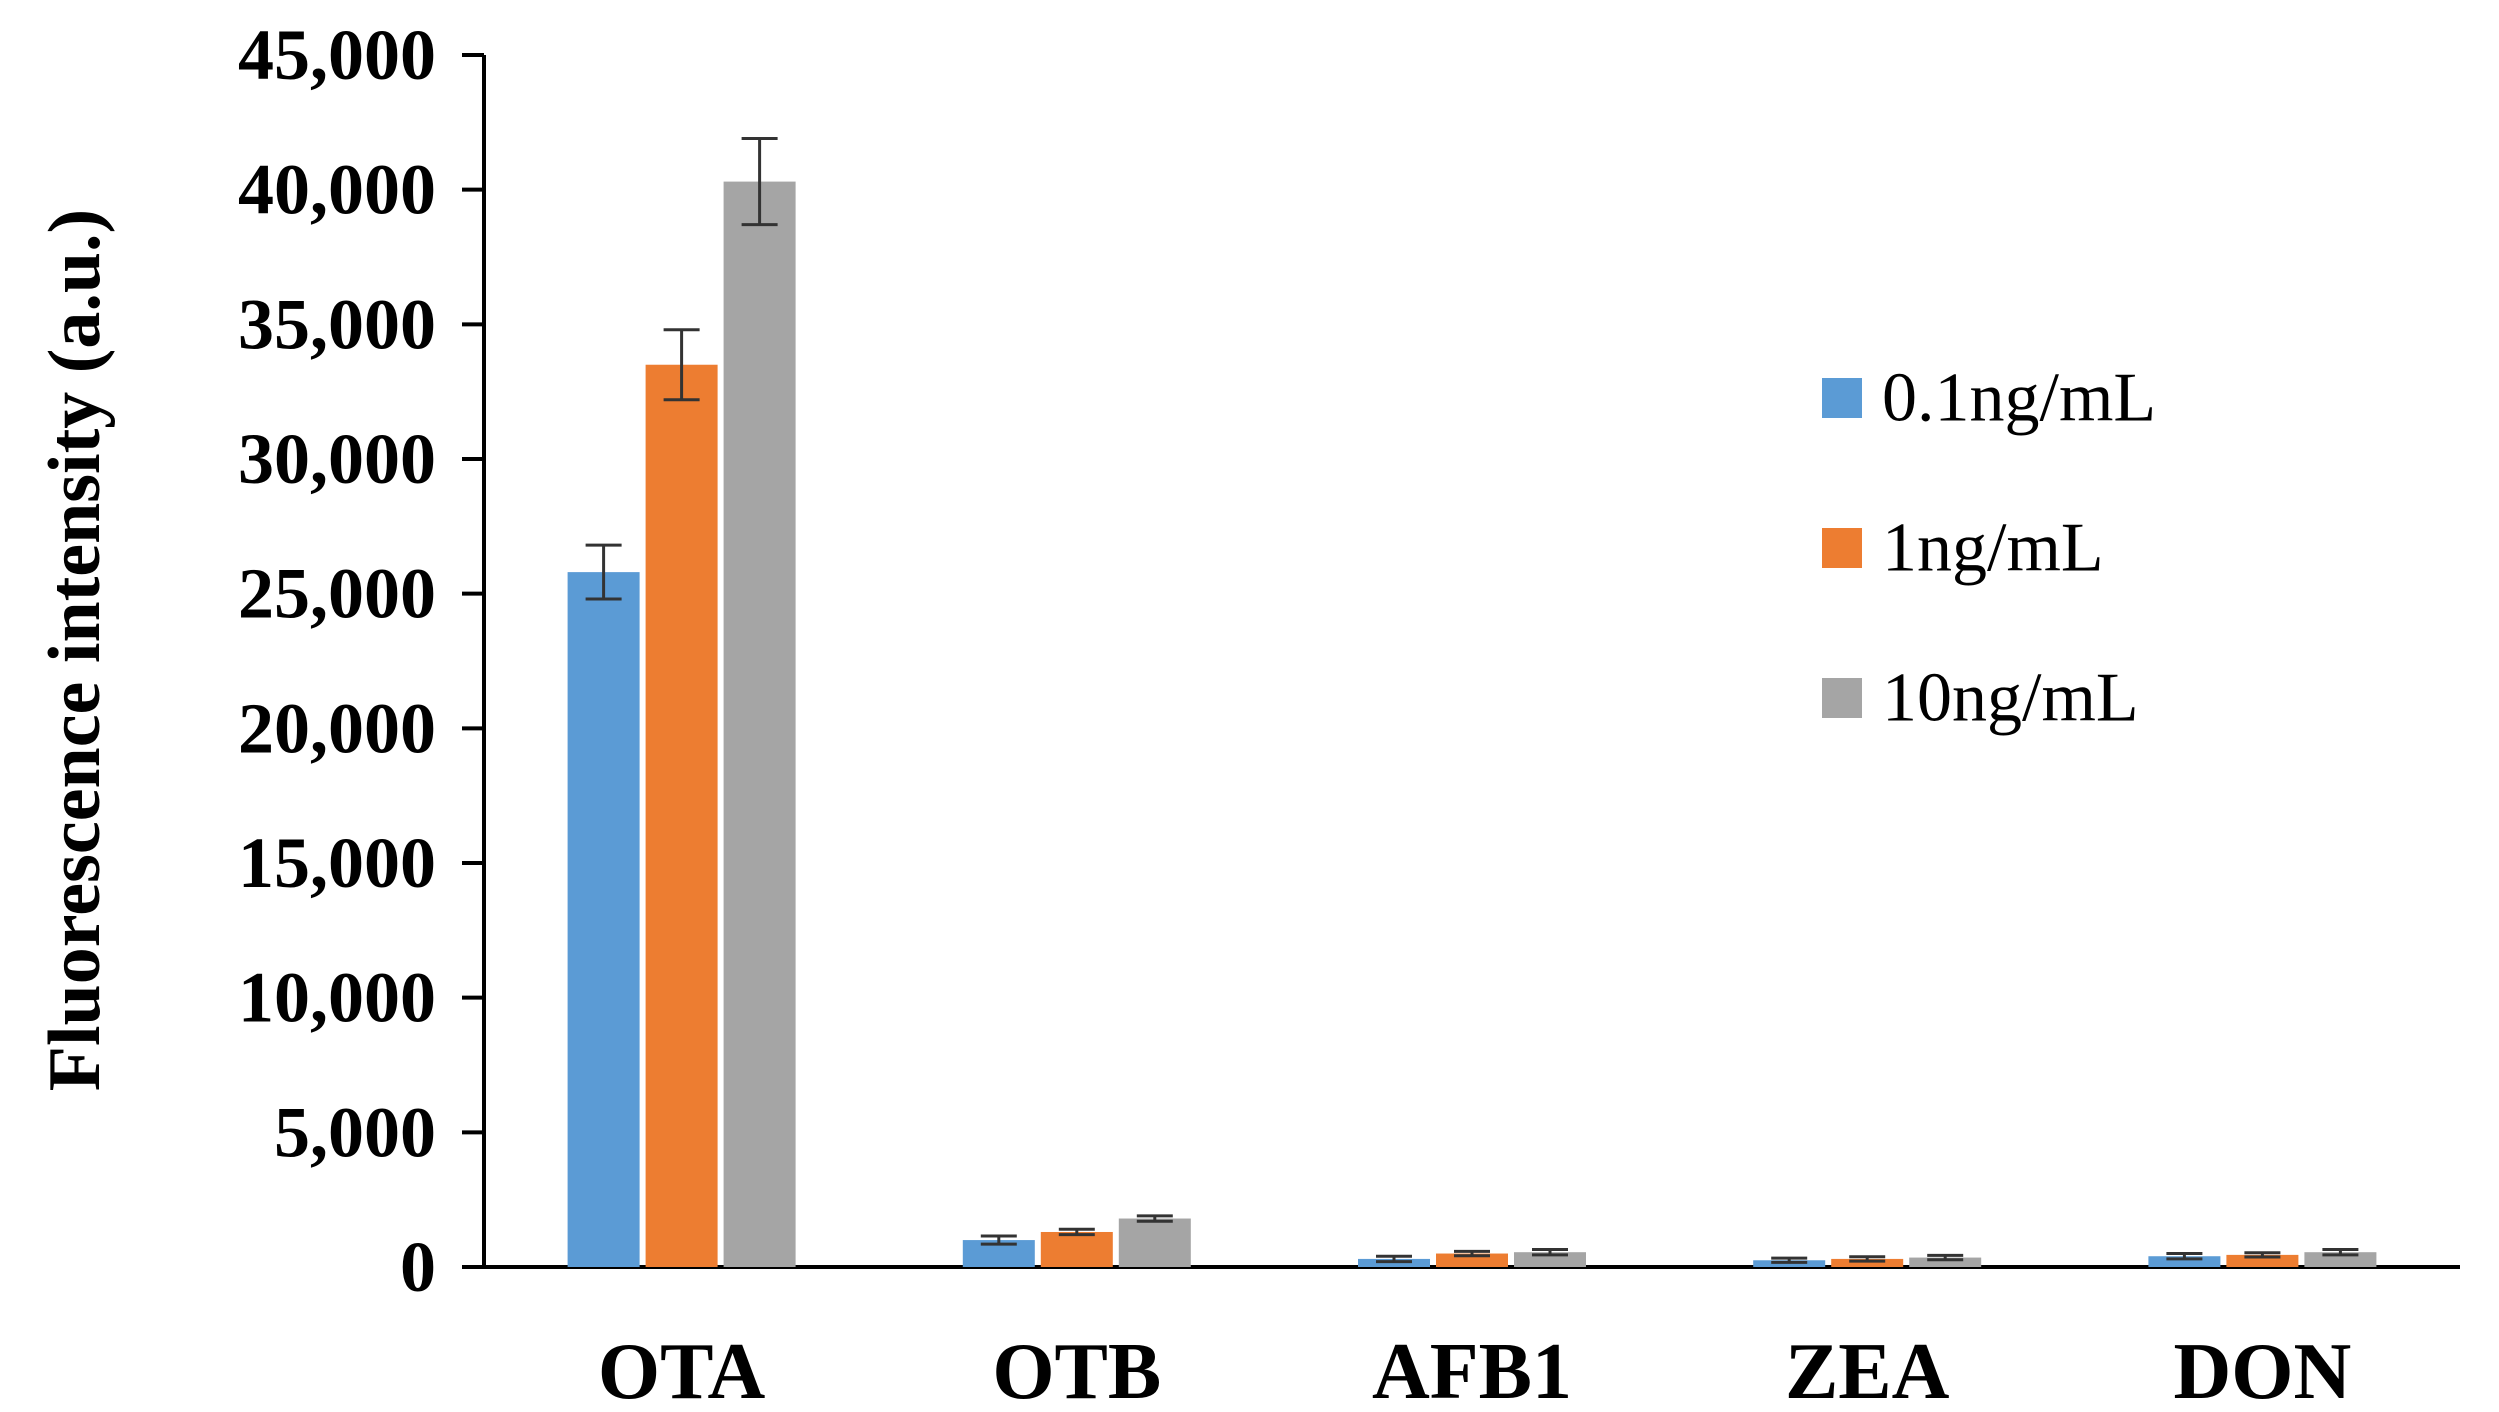 The width and height of the screenshot is (2499, 1412). What do you see at coordinates (337, 324) in the screenshot?
I see `y-tick-label: 35,000` at bounding box center [337, 324].